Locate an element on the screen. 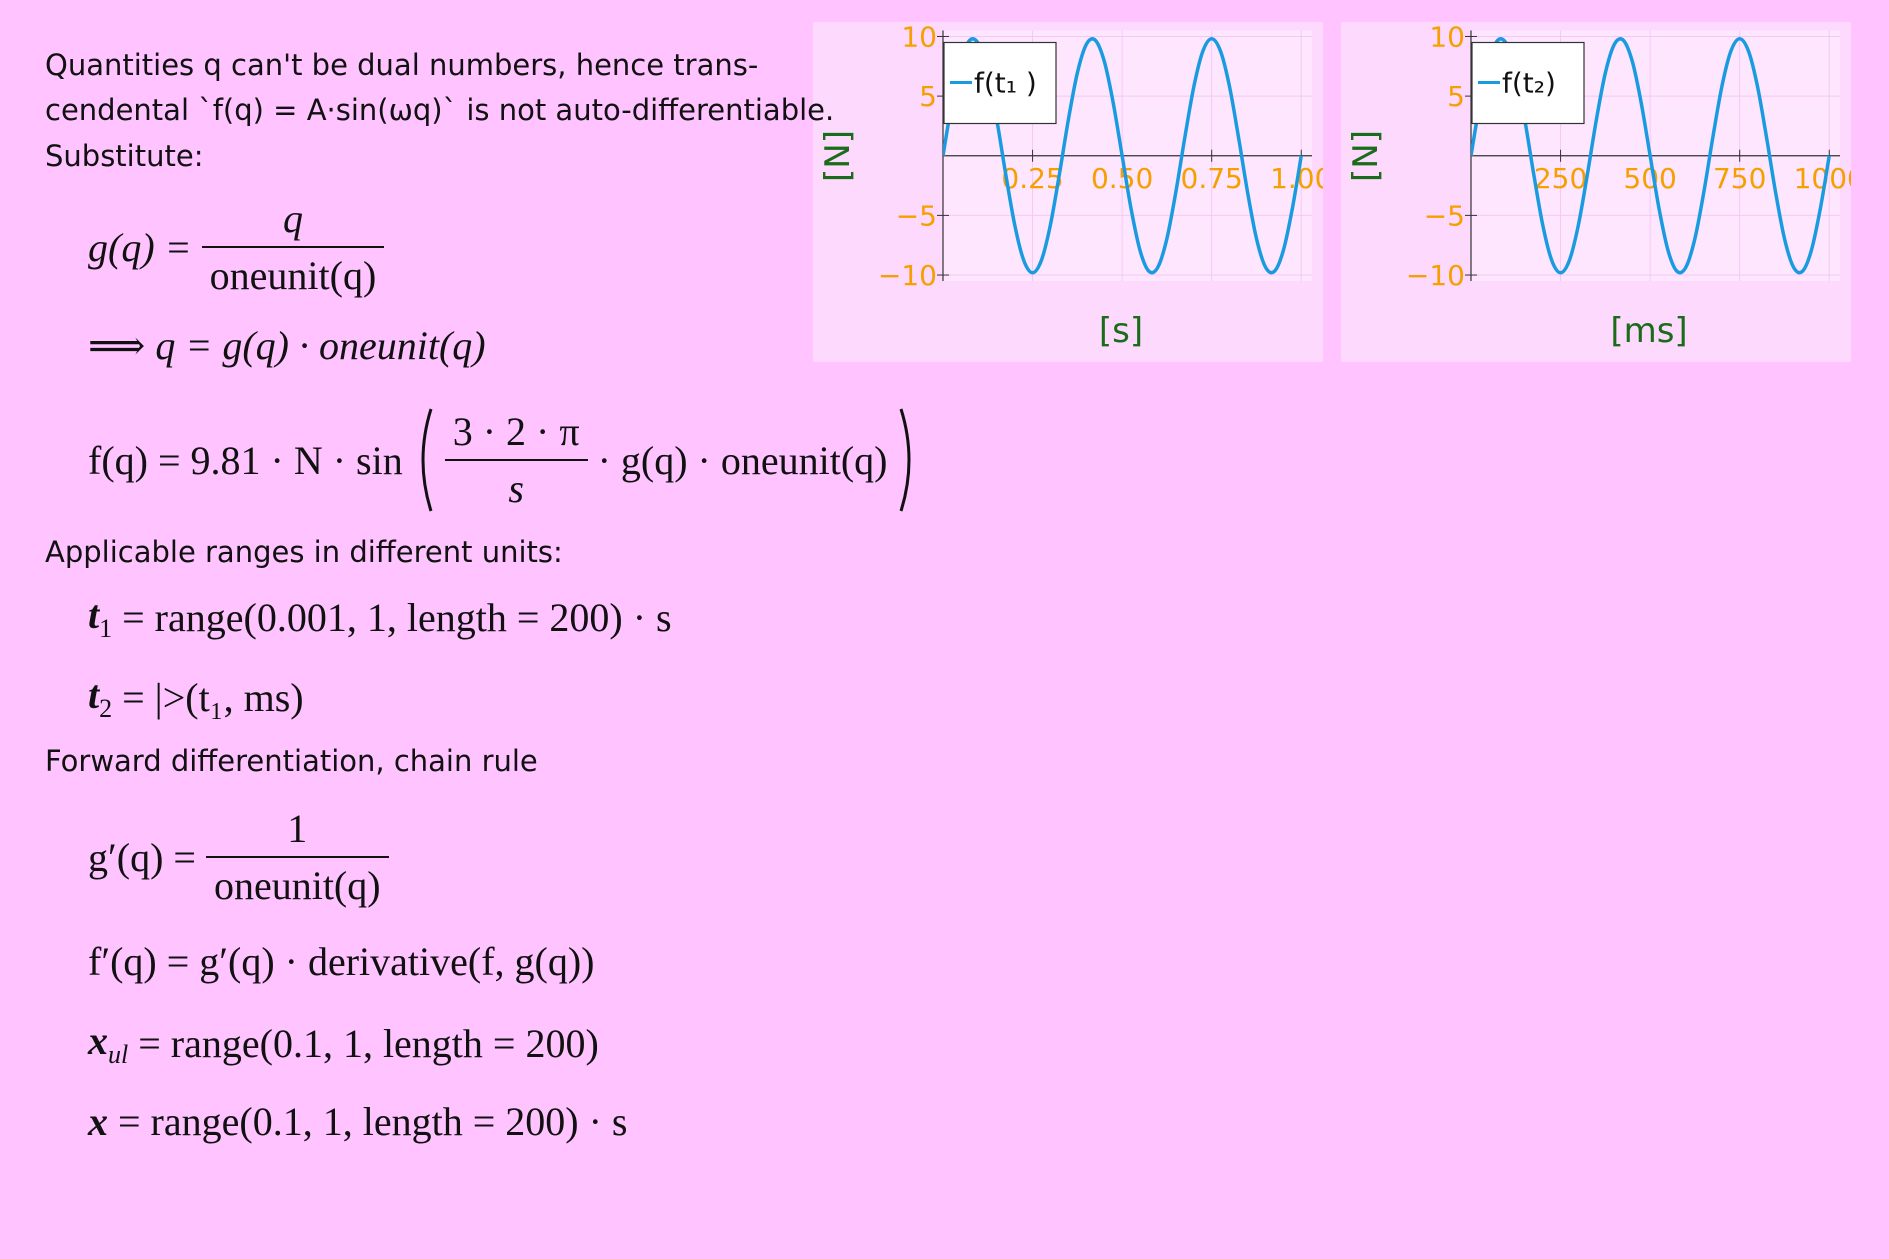 This screenshot has width=1889, height=1259. equation: xul = range(0.1, 1, length = 200) is located at coordinates (343, 1043).